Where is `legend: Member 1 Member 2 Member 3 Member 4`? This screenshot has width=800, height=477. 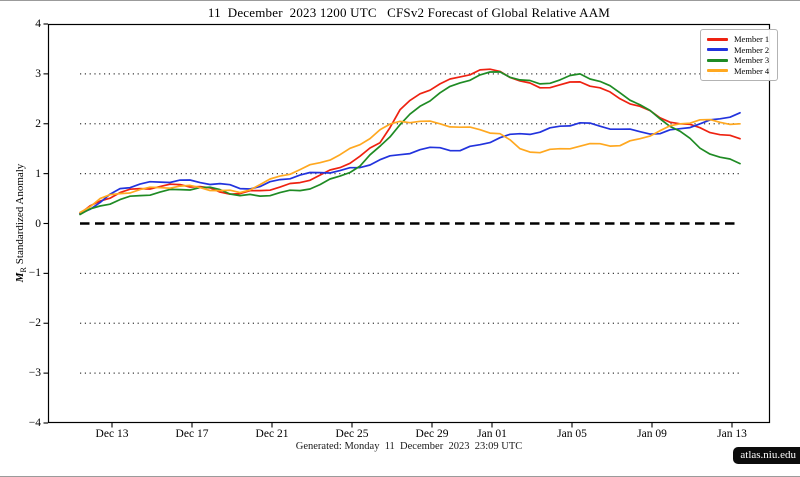 legend: Member 1 Member 2 Member 3 Member 4 is located at coordinates (739, 55).